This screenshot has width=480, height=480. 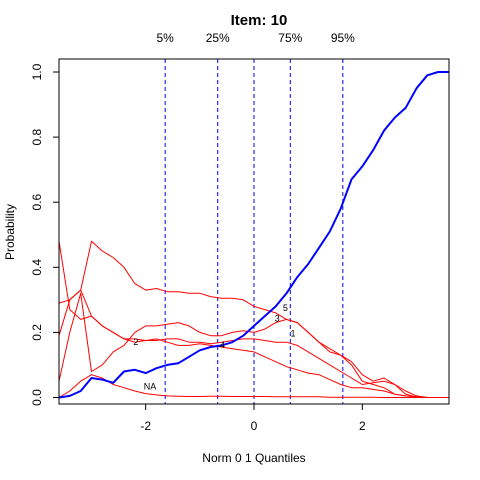 What do you see at coordinates (145, 426) in the screenshot?
I see `x-tick-label: -2` at bounding box center [145, 426].